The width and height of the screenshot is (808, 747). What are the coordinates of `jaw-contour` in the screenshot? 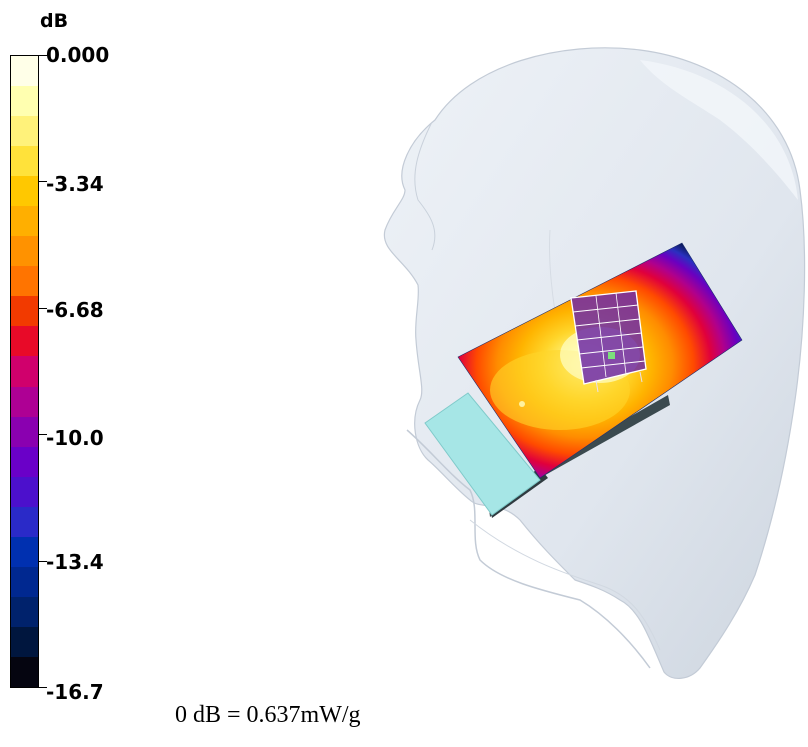 It's located at (528, 549).